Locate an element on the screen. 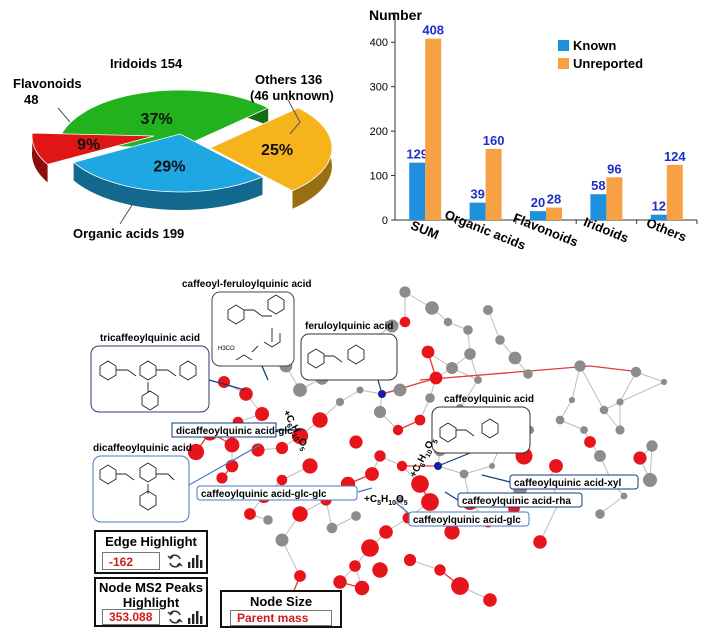 The image size is (701, 631). svg-text: caffeoylquinic acid-glc-glc is located at coordinates (264, 494).